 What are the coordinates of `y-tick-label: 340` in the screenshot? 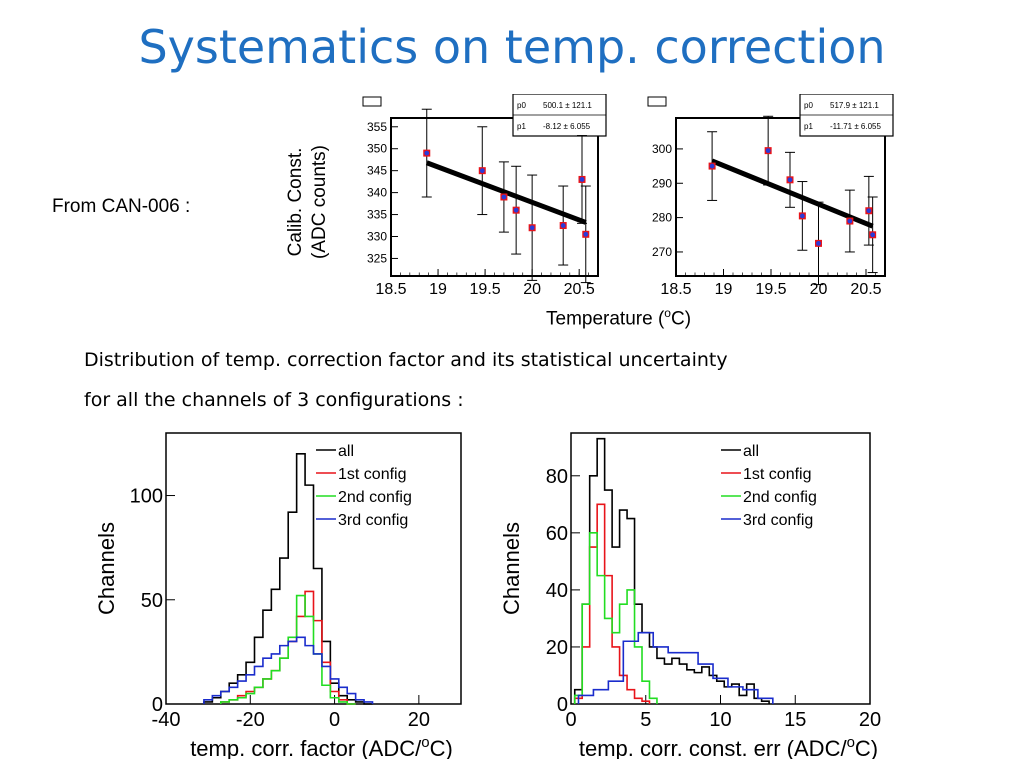 It's located at (377, 193).